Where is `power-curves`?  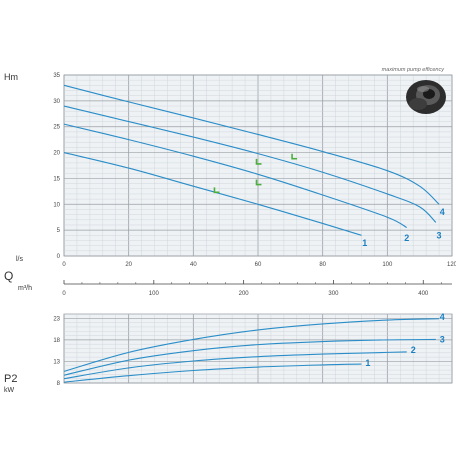 power-curves is located at coordinates (251, 350).